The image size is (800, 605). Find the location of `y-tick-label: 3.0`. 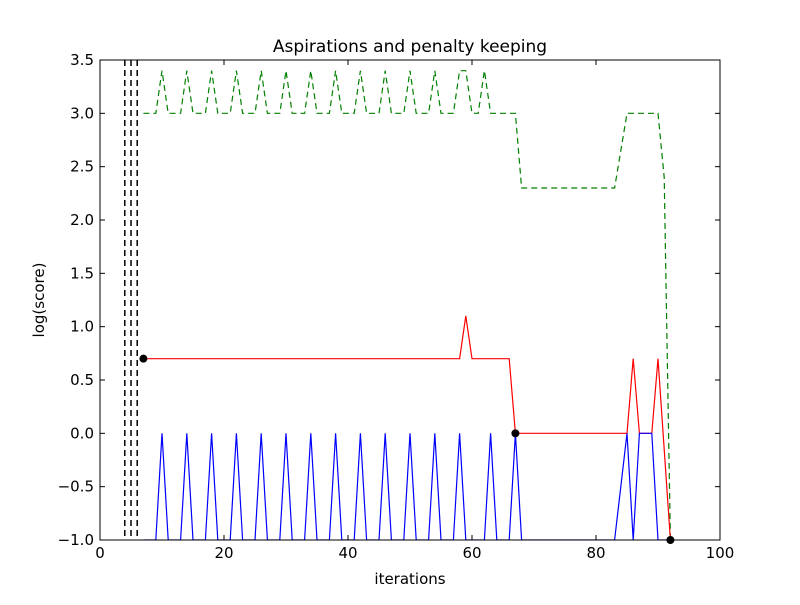

y-tick-label: 3.0 is located at coordinates (82, 113).